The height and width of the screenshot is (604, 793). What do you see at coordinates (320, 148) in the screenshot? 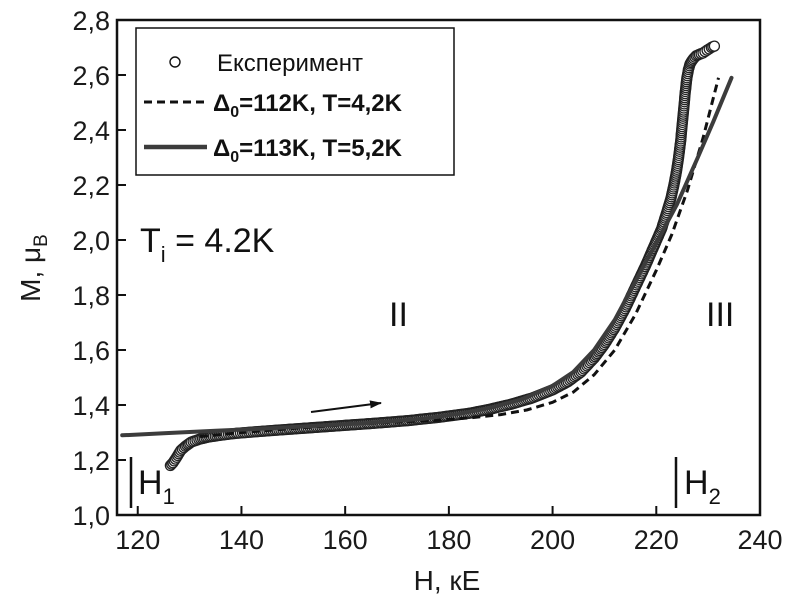
I see `legend-solid-text: =113K, T=5,2K` at bounding box center [320, 148].